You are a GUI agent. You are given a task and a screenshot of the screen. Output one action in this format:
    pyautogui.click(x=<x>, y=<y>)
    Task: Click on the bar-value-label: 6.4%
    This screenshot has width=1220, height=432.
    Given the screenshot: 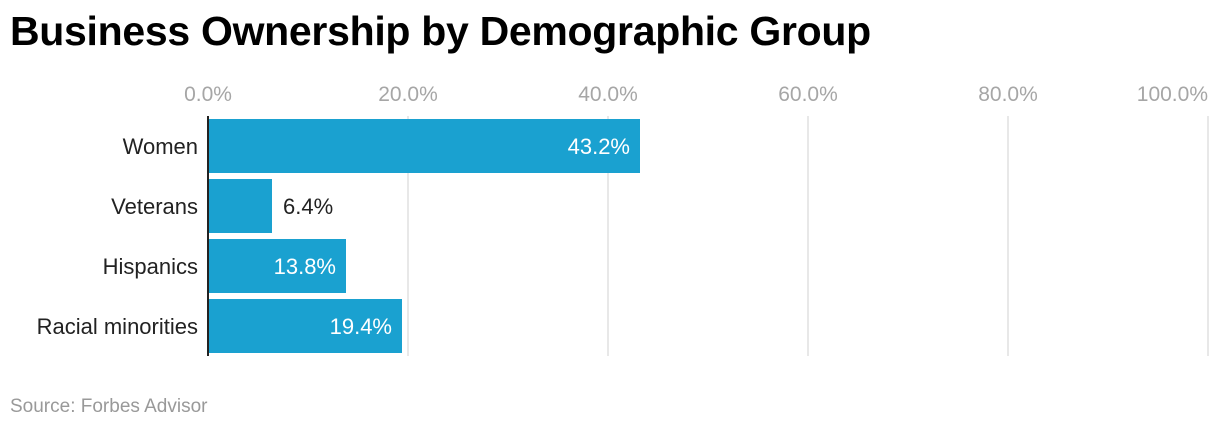 What is the action you would take?
    pyautogui.click(x=308, y=206)
    